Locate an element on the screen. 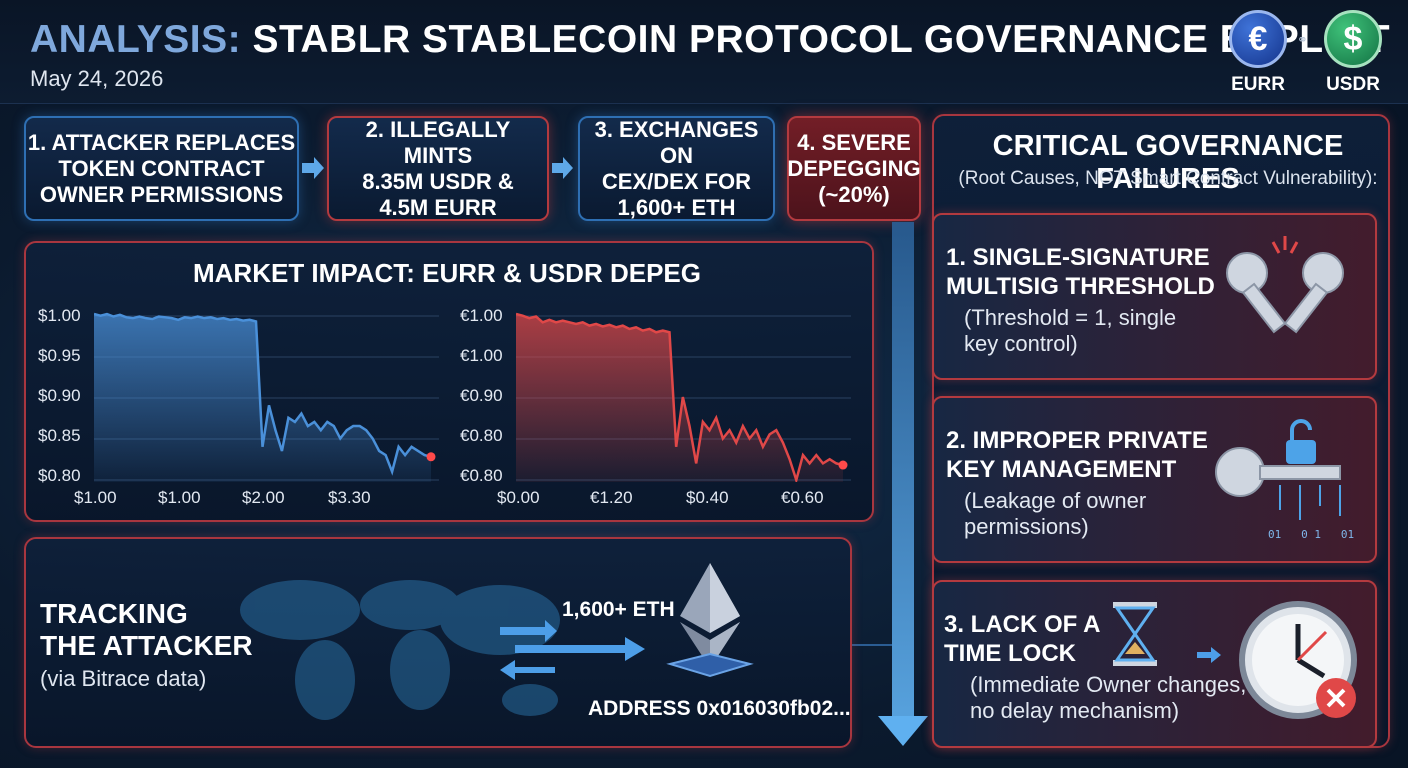  euro-coin-icon: € is located at coordinates (1258, 39).